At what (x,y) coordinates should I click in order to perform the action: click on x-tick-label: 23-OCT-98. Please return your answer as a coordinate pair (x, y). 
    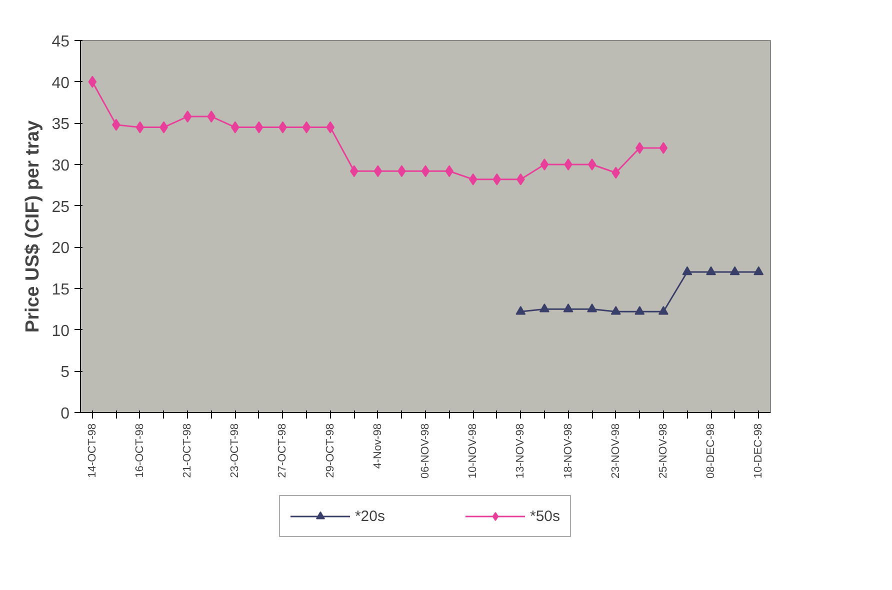
    Looking at the image, I should click on (235, 450).